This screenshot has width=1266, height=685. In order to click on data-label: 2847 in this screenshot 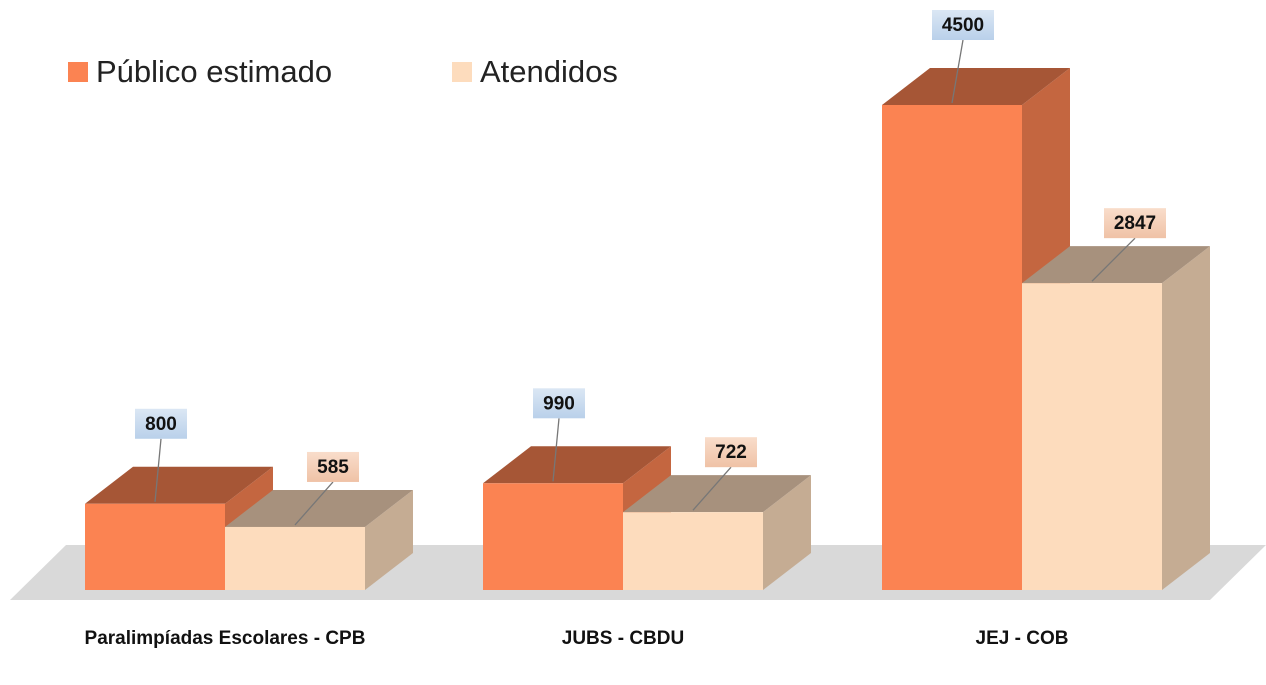, I will do `click(1135, 223)`.